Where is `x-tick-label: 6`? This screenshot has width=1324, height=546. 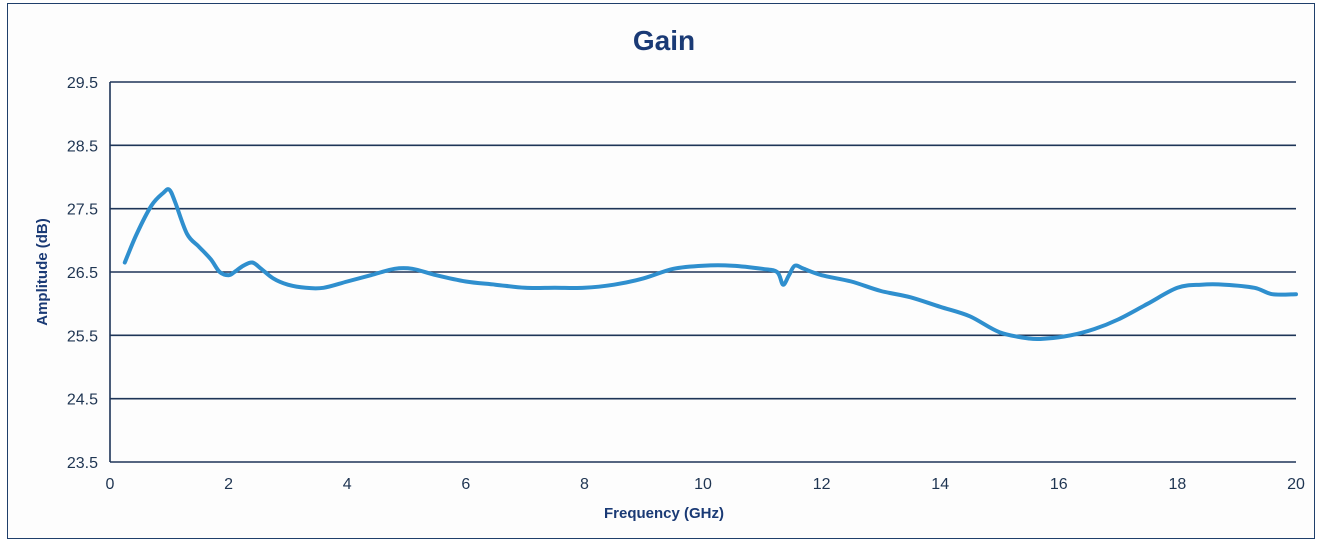 x-tick-label: 6 is located at coordinates (465, 484).